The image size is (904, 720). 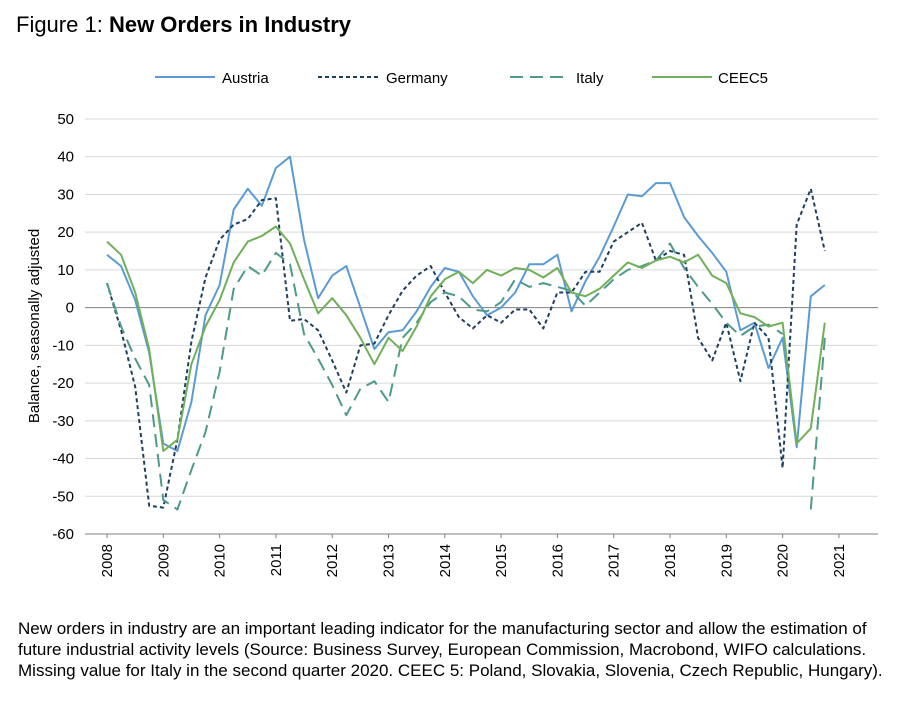 I want to click on legend-label-germany: Germany, so click(x=417, y=78).